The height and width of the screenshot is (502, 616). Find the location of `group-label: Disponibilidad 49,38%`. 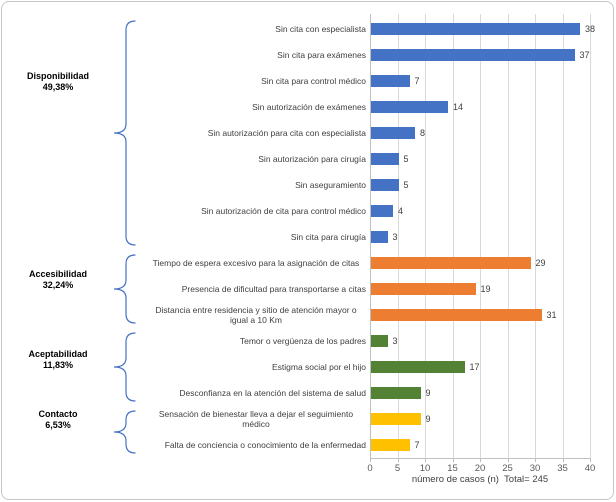

group-label: Disponibilidad 49,38% is located at coordinates (58, 82).